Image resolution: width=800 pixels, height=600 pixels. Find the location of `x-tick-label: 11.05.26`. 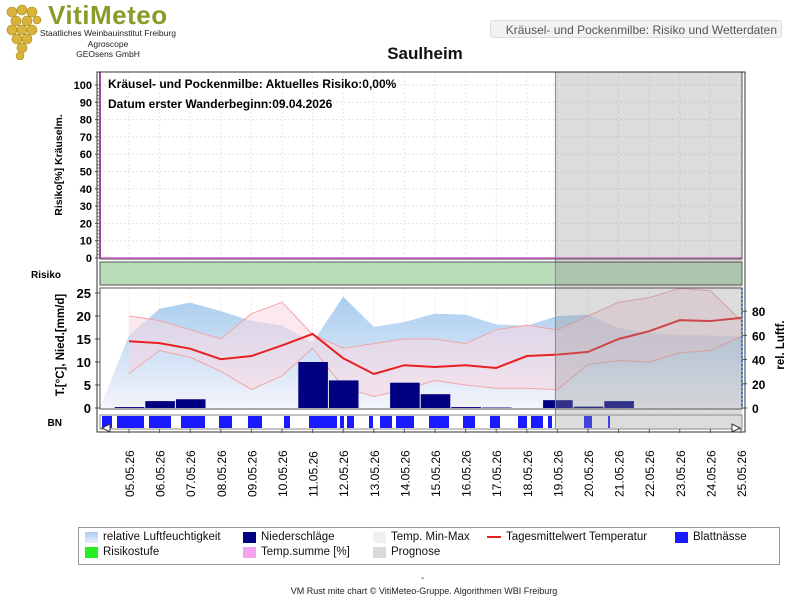

x-tick-label: 11.05.26 is located at coordinates (314, 474).